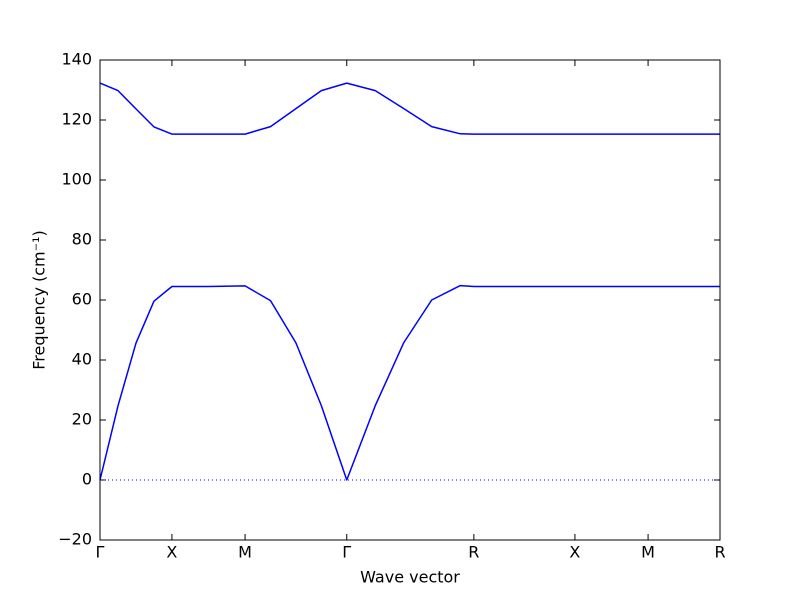  I want to click on y-tick-label: 120, so click(76, 119).